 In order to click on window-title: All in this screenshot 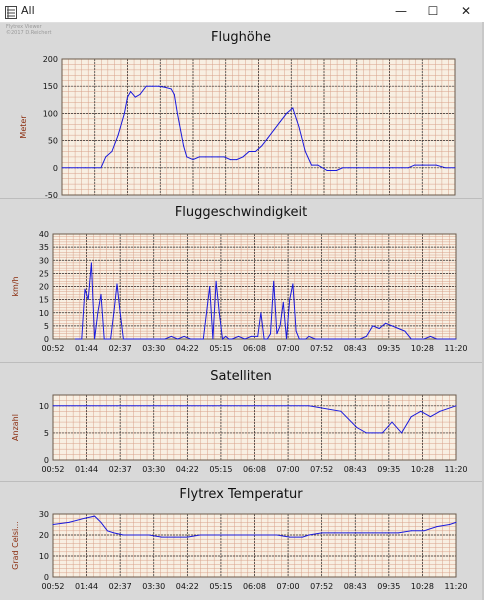, I will do `click(28, 10)`.